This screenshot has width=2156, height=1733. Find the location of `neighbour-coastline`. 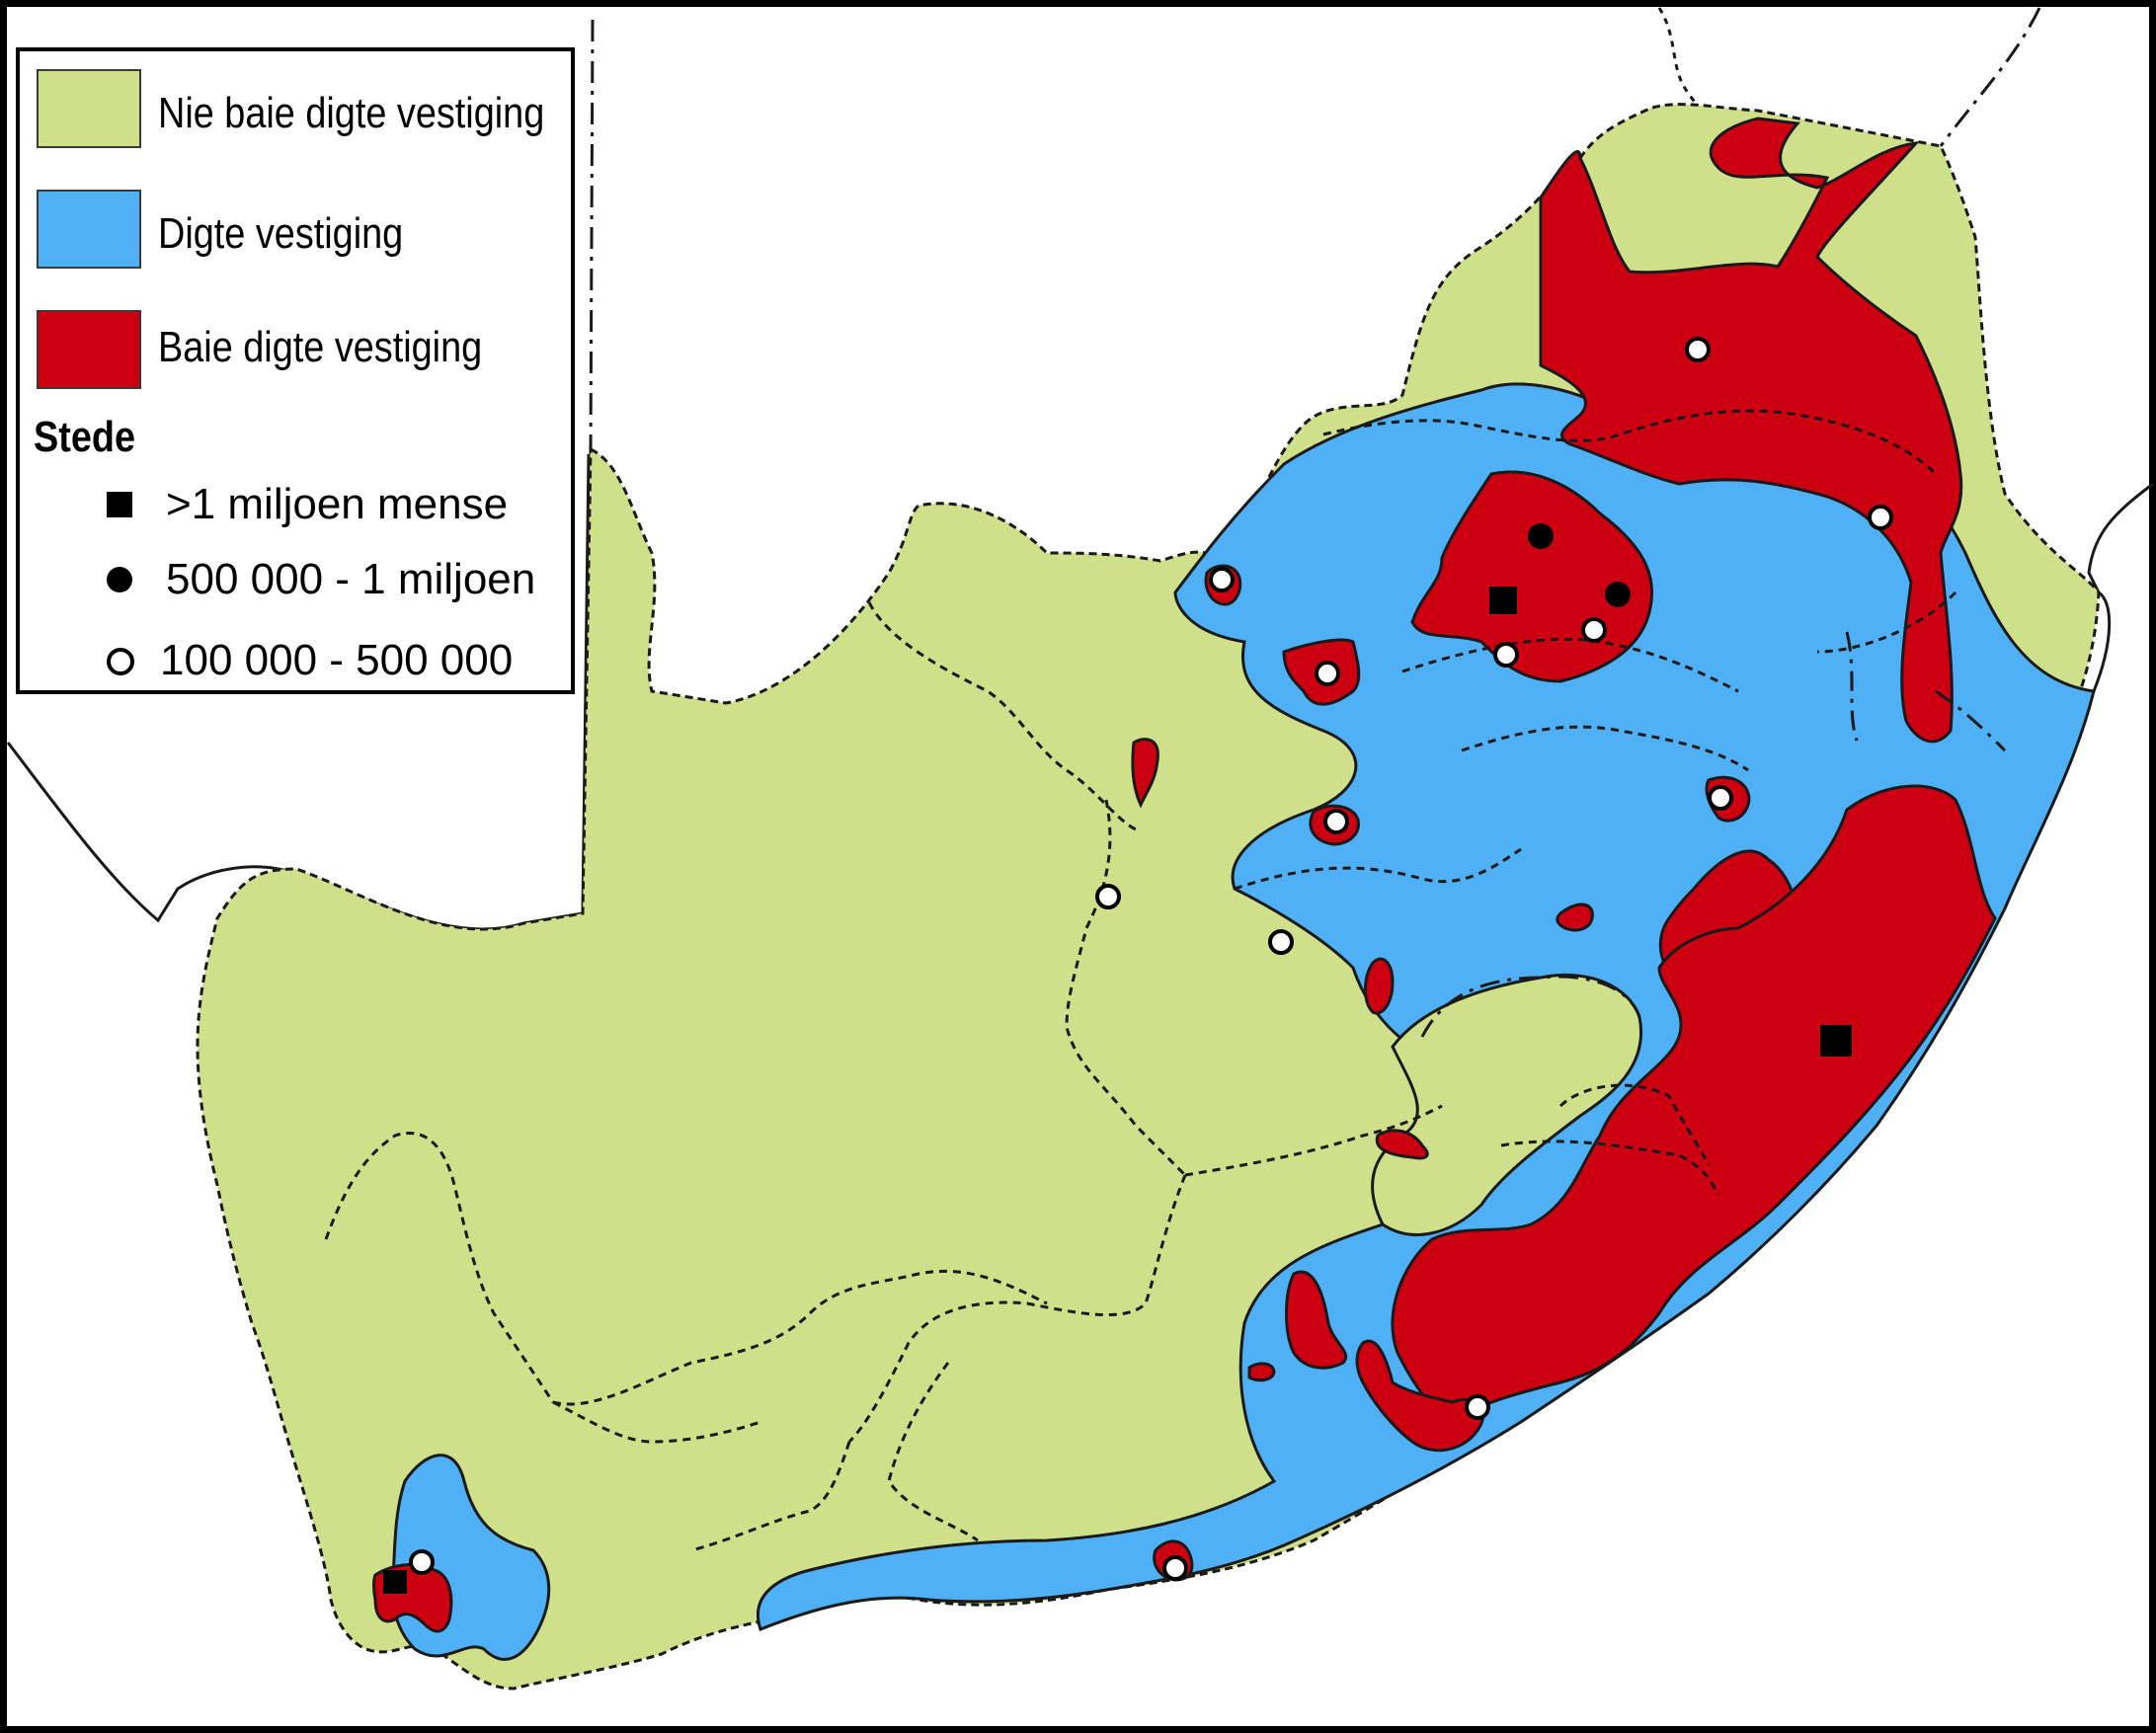

neighbour-coastline is located at coordinates (2120, 587).